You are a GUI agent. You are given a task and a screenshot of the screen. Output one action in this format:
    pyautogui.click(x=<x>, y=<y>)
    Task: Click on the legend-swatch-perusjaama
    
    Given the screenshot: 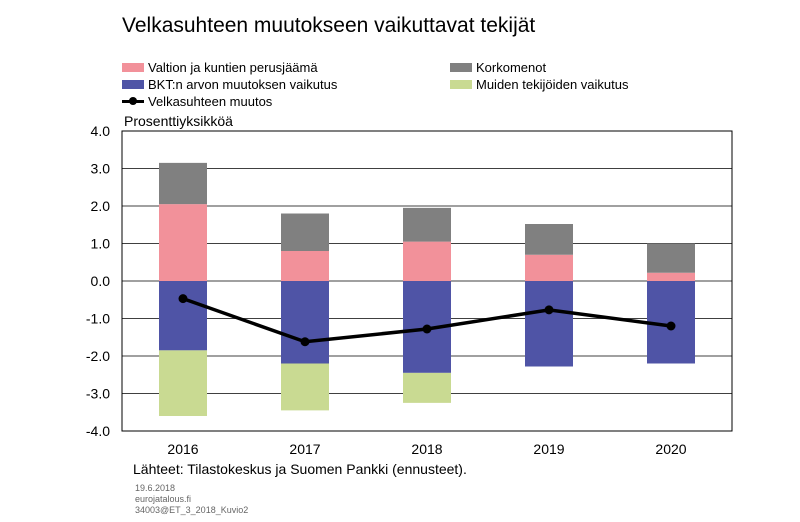 What is the action you would take?
    pyautogui.click(x=133, y=67)
    